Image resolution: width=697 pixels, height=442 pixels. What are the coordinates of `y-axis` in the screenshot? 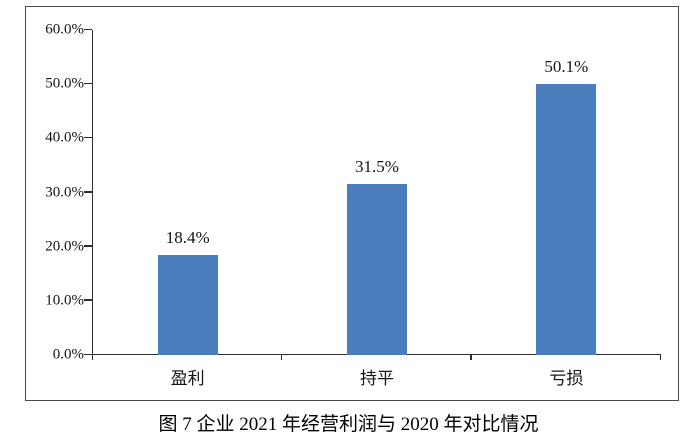 It's located at (92, 192).